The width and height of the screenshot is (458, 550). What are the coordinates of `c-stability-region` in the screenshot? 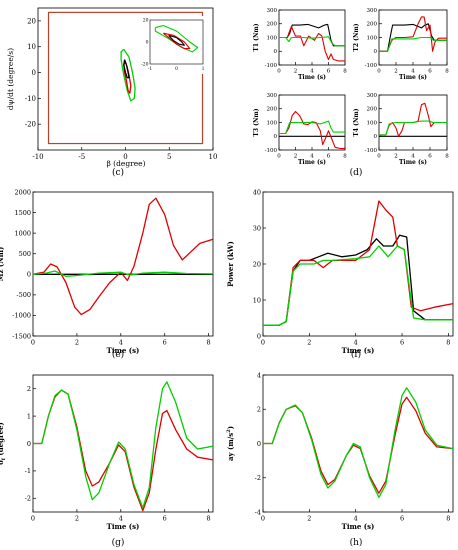 It's located at (125, 78).